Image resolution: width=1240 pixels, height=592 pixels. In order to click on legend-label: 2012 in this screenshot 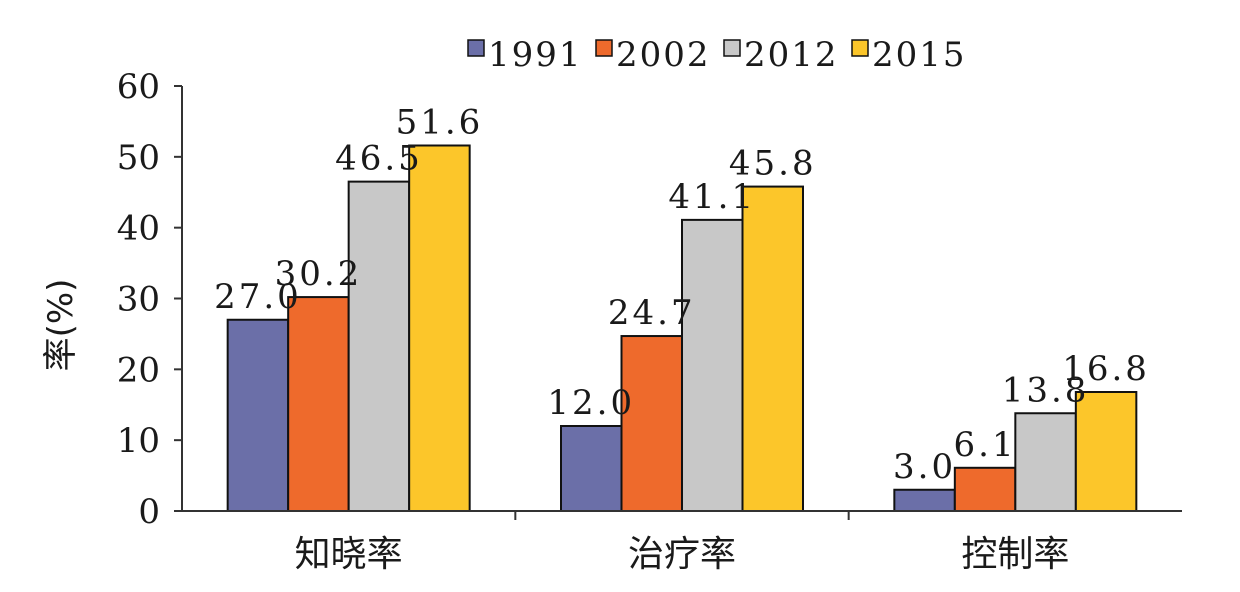, I will do `click(791, 55)`.